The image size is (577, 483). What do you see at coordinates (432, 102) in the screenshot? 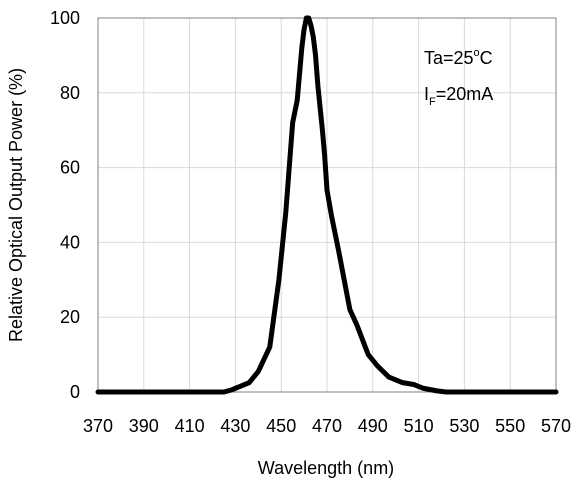
I see `annotation-current-subscript: F` at bounding box center [432, 102].